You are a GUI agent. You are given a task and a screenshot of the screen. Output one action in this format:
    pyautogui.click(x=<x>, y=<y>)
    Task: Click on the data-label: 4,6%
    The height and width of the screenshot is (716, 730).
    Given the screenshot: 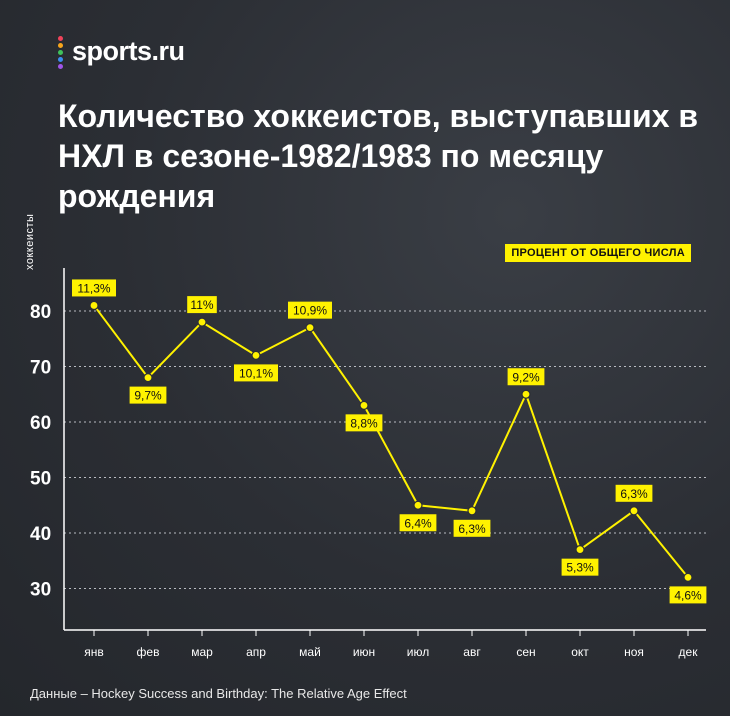 What is the action you would take?
    pyautogui.click(x=688, y=595)
    